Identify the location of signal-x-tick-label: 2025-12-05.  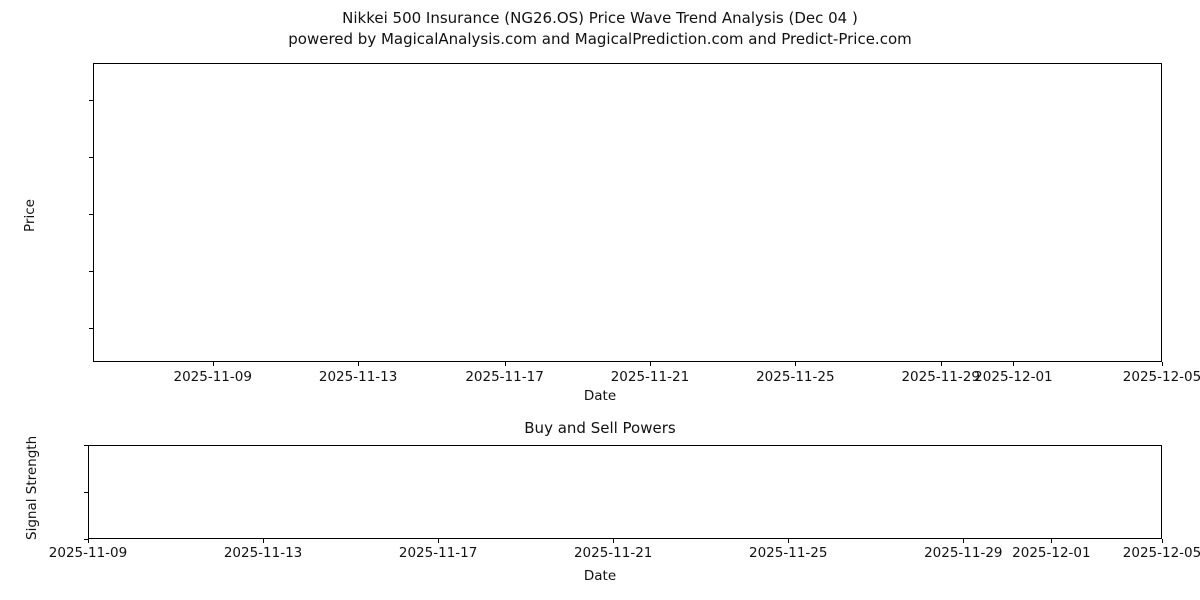
(1161, 553).